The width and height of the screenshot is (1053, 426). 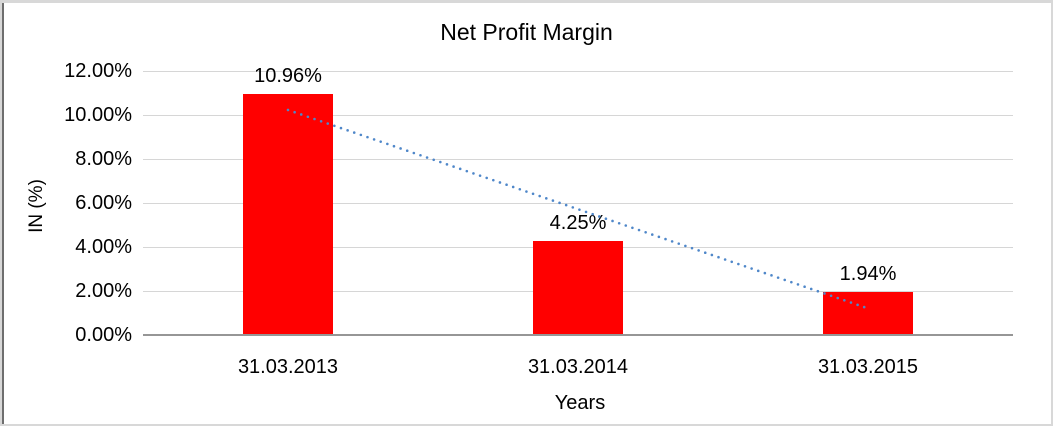 I want to click on y-tick-label: 12.00%, so click(x=98, y=71).